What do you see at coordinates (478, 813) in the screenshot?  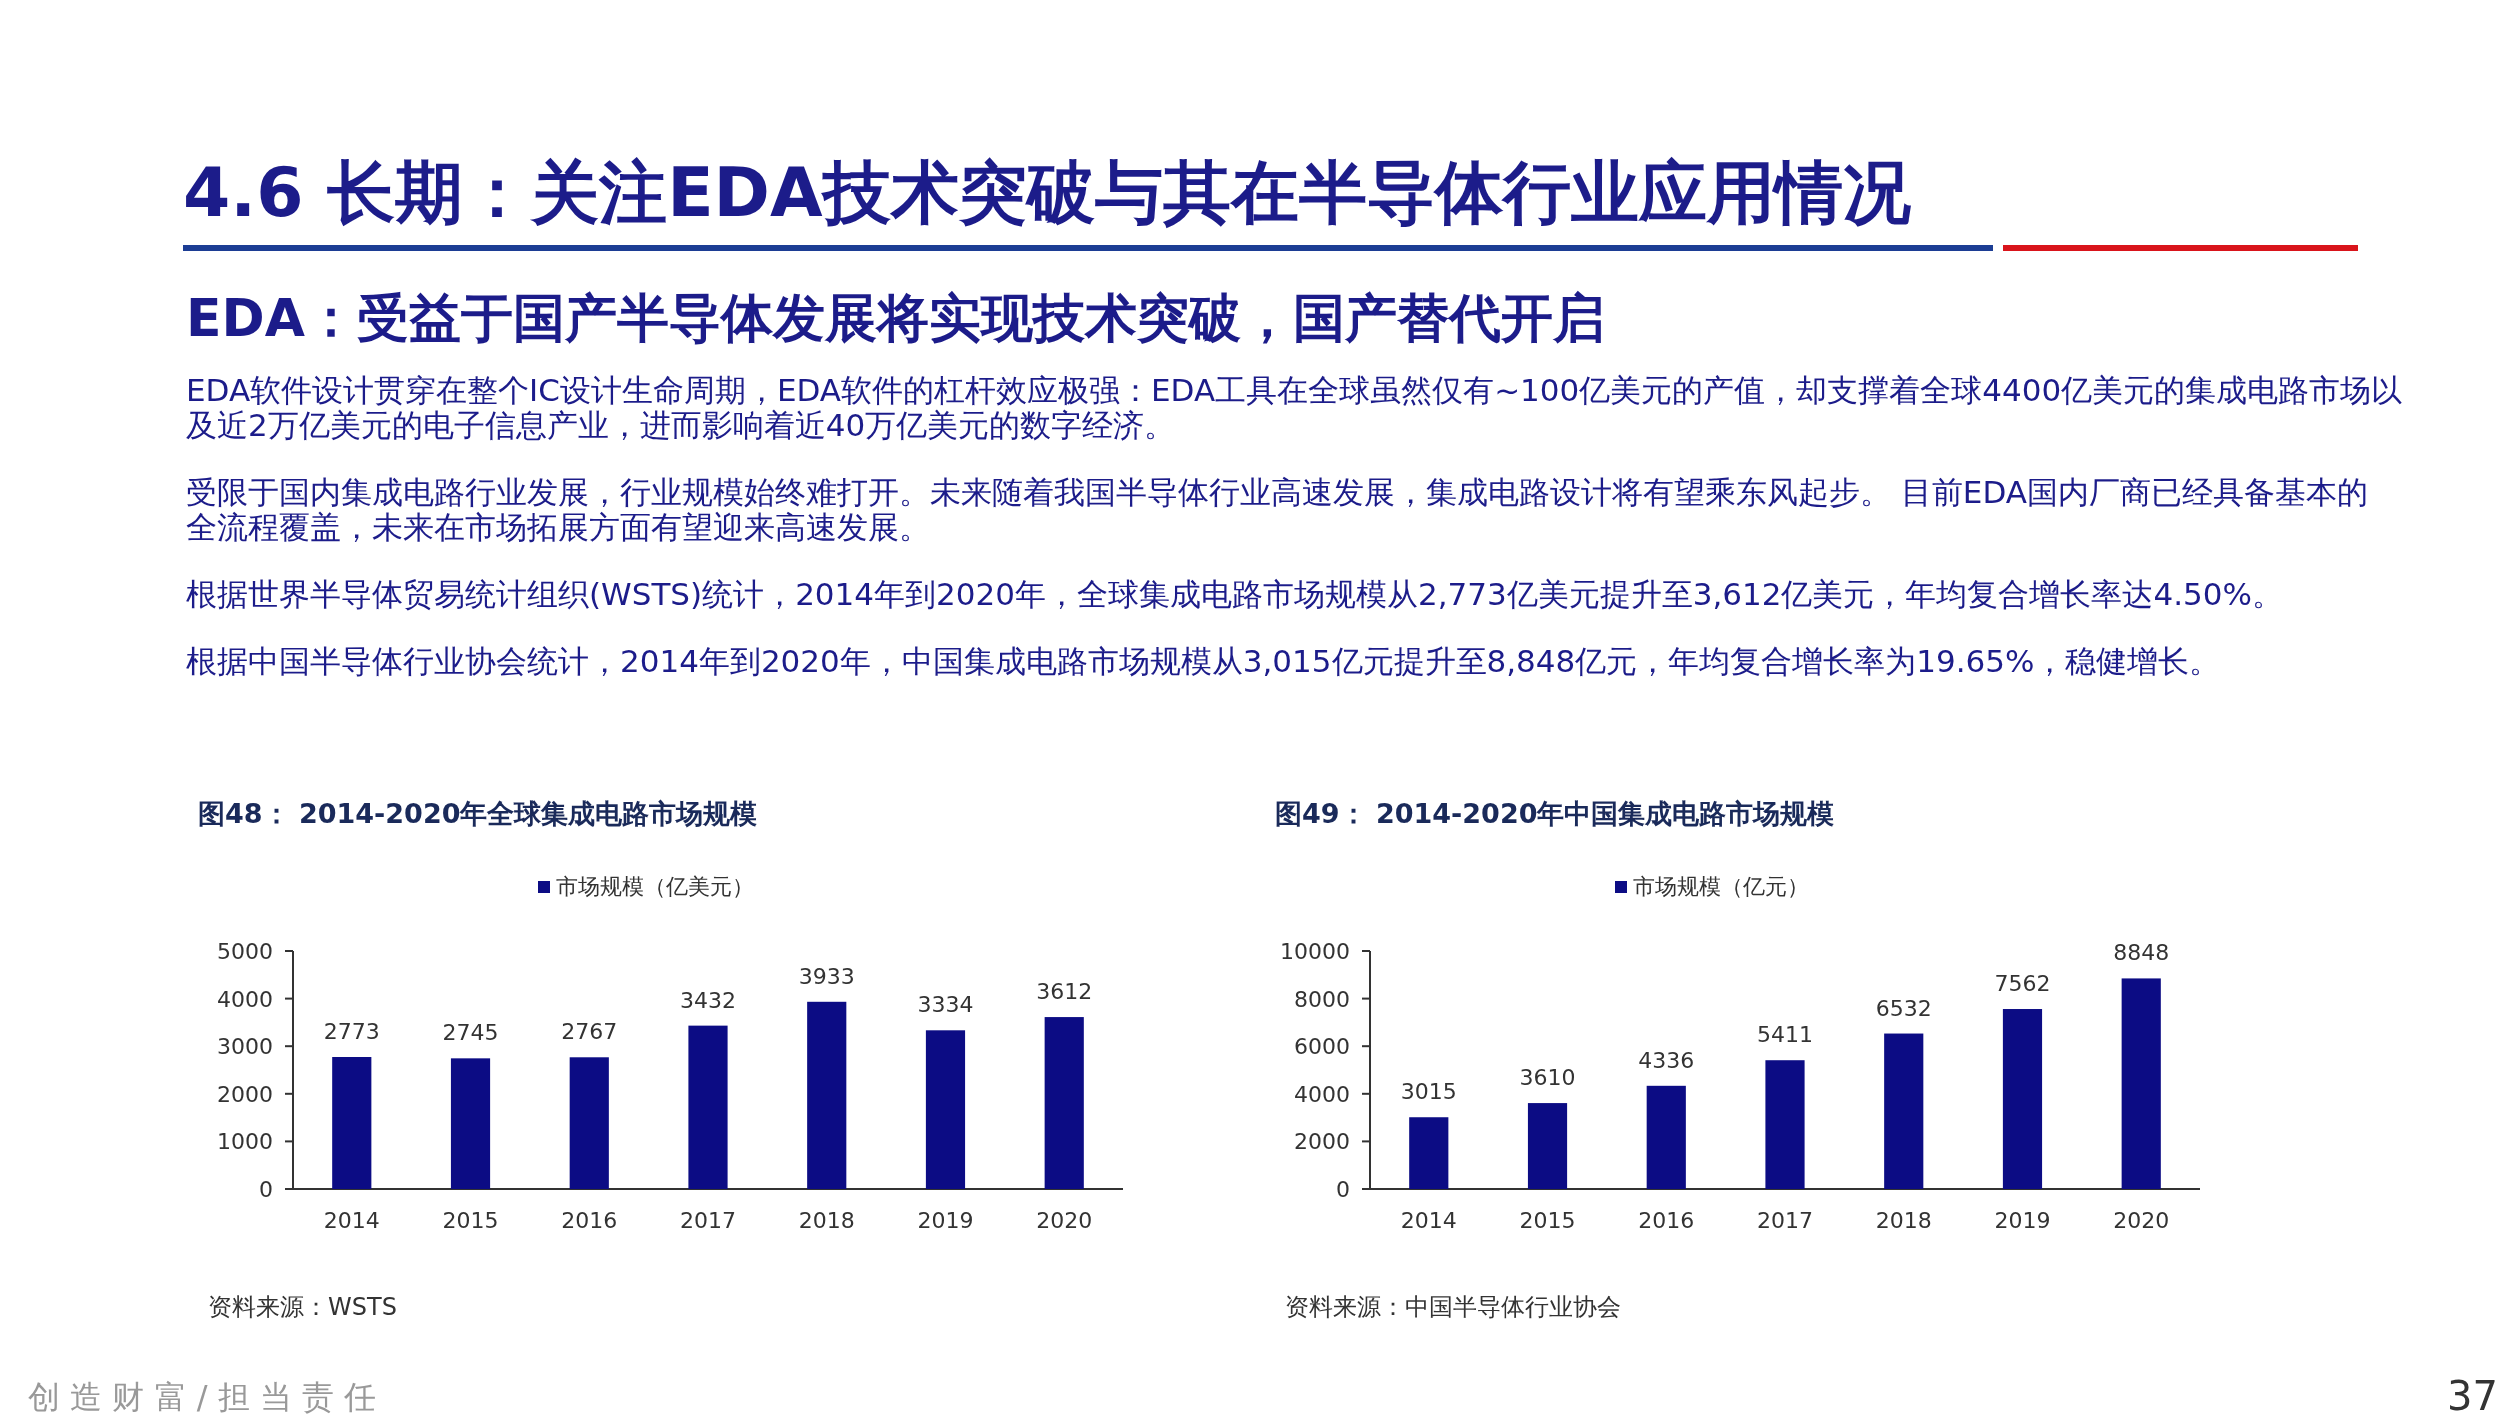 I see `chart-title: 图48： 2014-2020年全球集成电路市场规模` at bounding box center [478, 813].